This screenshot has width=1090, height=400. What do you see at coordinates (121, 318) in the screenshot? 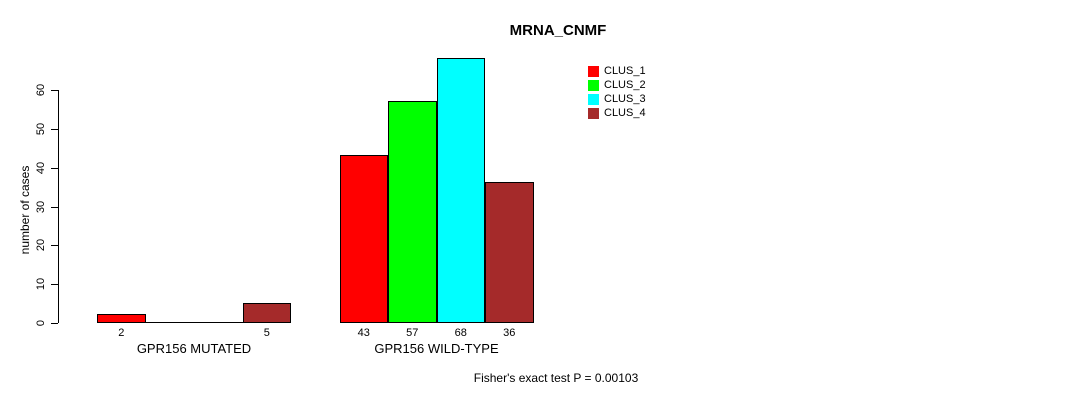
I see `bar-clus_1-gpr156-mutated` at bounding box center [121, 318].